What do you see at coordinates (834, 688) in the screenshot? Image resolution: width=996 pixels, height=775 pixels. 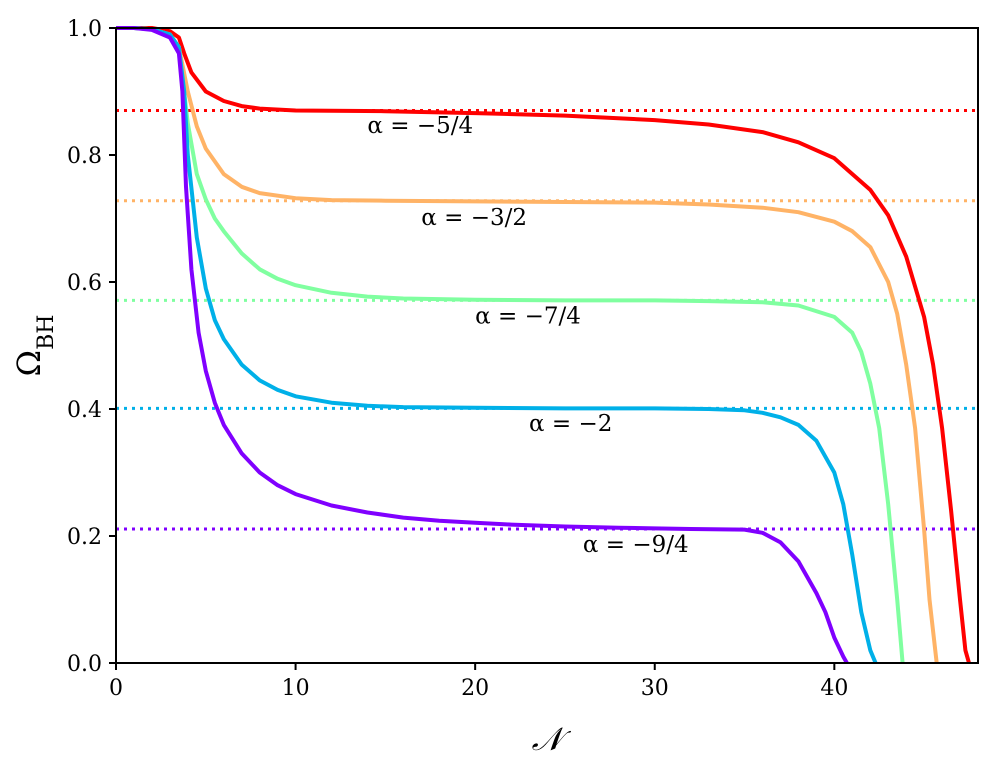 I see `x-tick-label-4: 40` at bounding box center [834, 688].